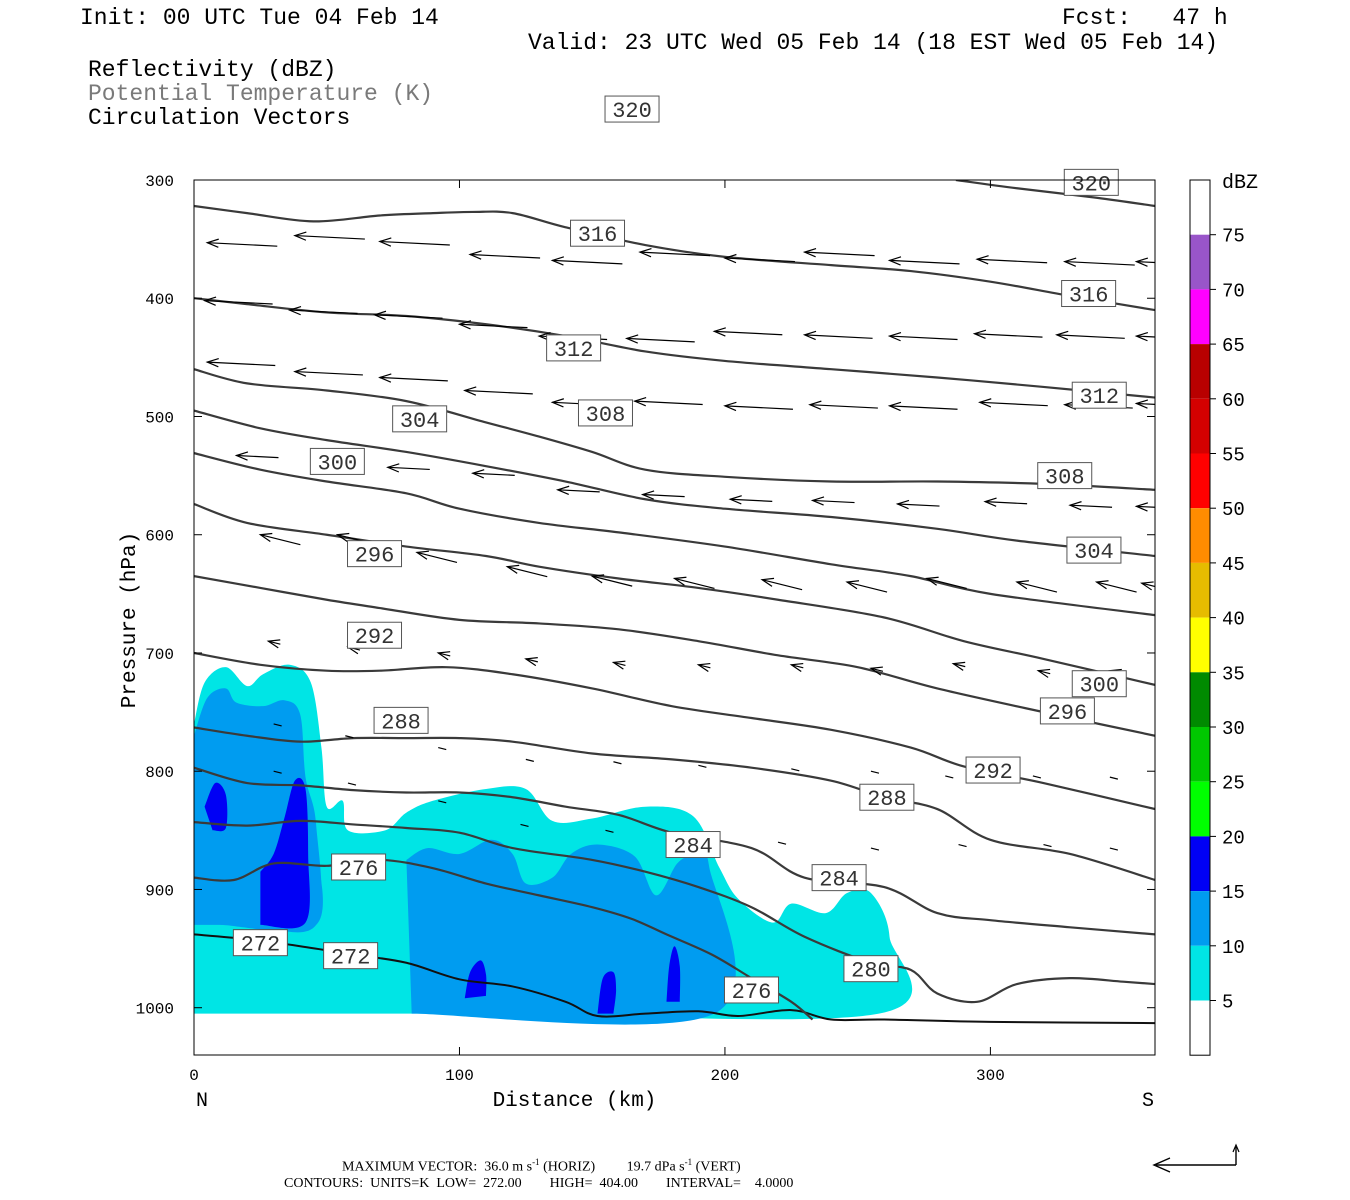 This screenshot has width=1350, height=1200. I want to click on colorbar-label: 45, so click(1233, 565).